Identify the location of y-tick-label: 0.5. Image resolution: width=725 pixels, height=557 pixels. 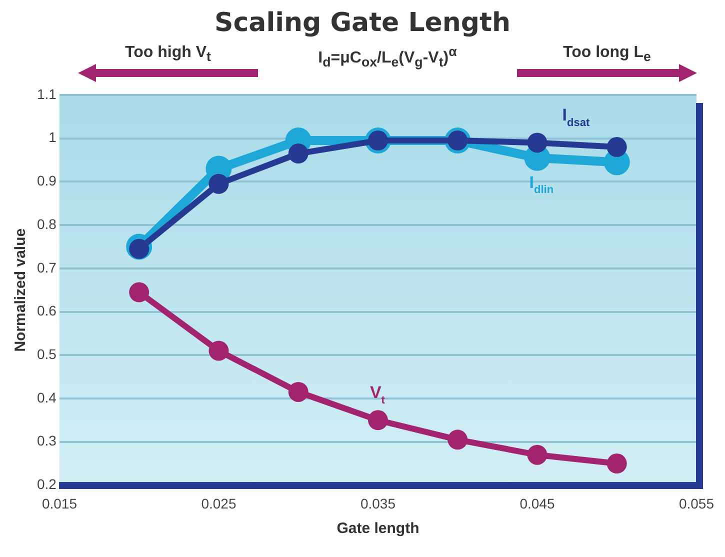
(46, 354).